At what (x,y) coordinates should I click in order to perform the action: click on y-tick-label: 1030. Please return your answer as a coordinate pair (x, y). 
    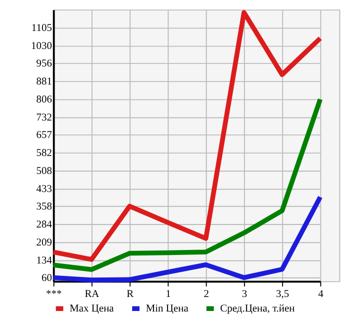
    Looking at the image, I should click on (41, 46).